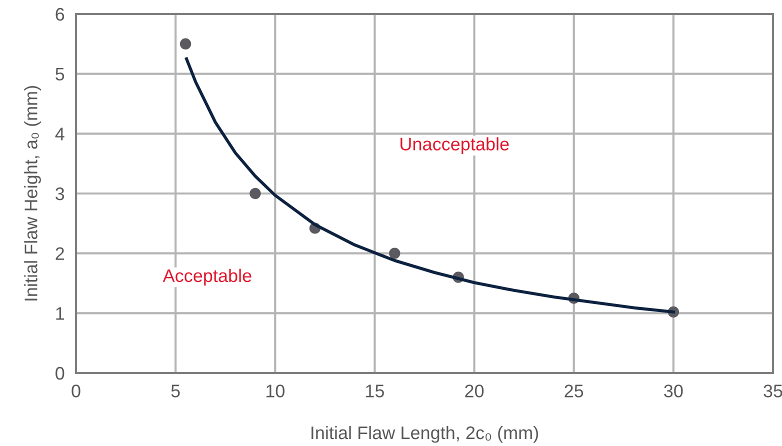 This screenshot has width=782, height=446. What do you see at coordinates (207, 277) in the screenshot?
I see `annotation: Acceptable` at bounding box center [207, 277].